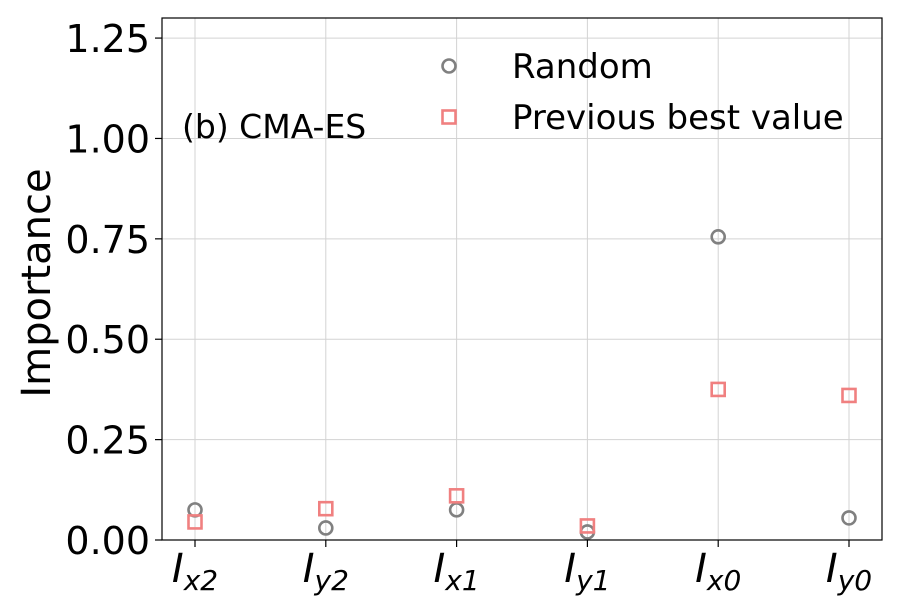 The image size is (900, 600). Describe the element at coordinates (457, 571) in the screenshot. I see `x-tick-label: Ix1` at that location.